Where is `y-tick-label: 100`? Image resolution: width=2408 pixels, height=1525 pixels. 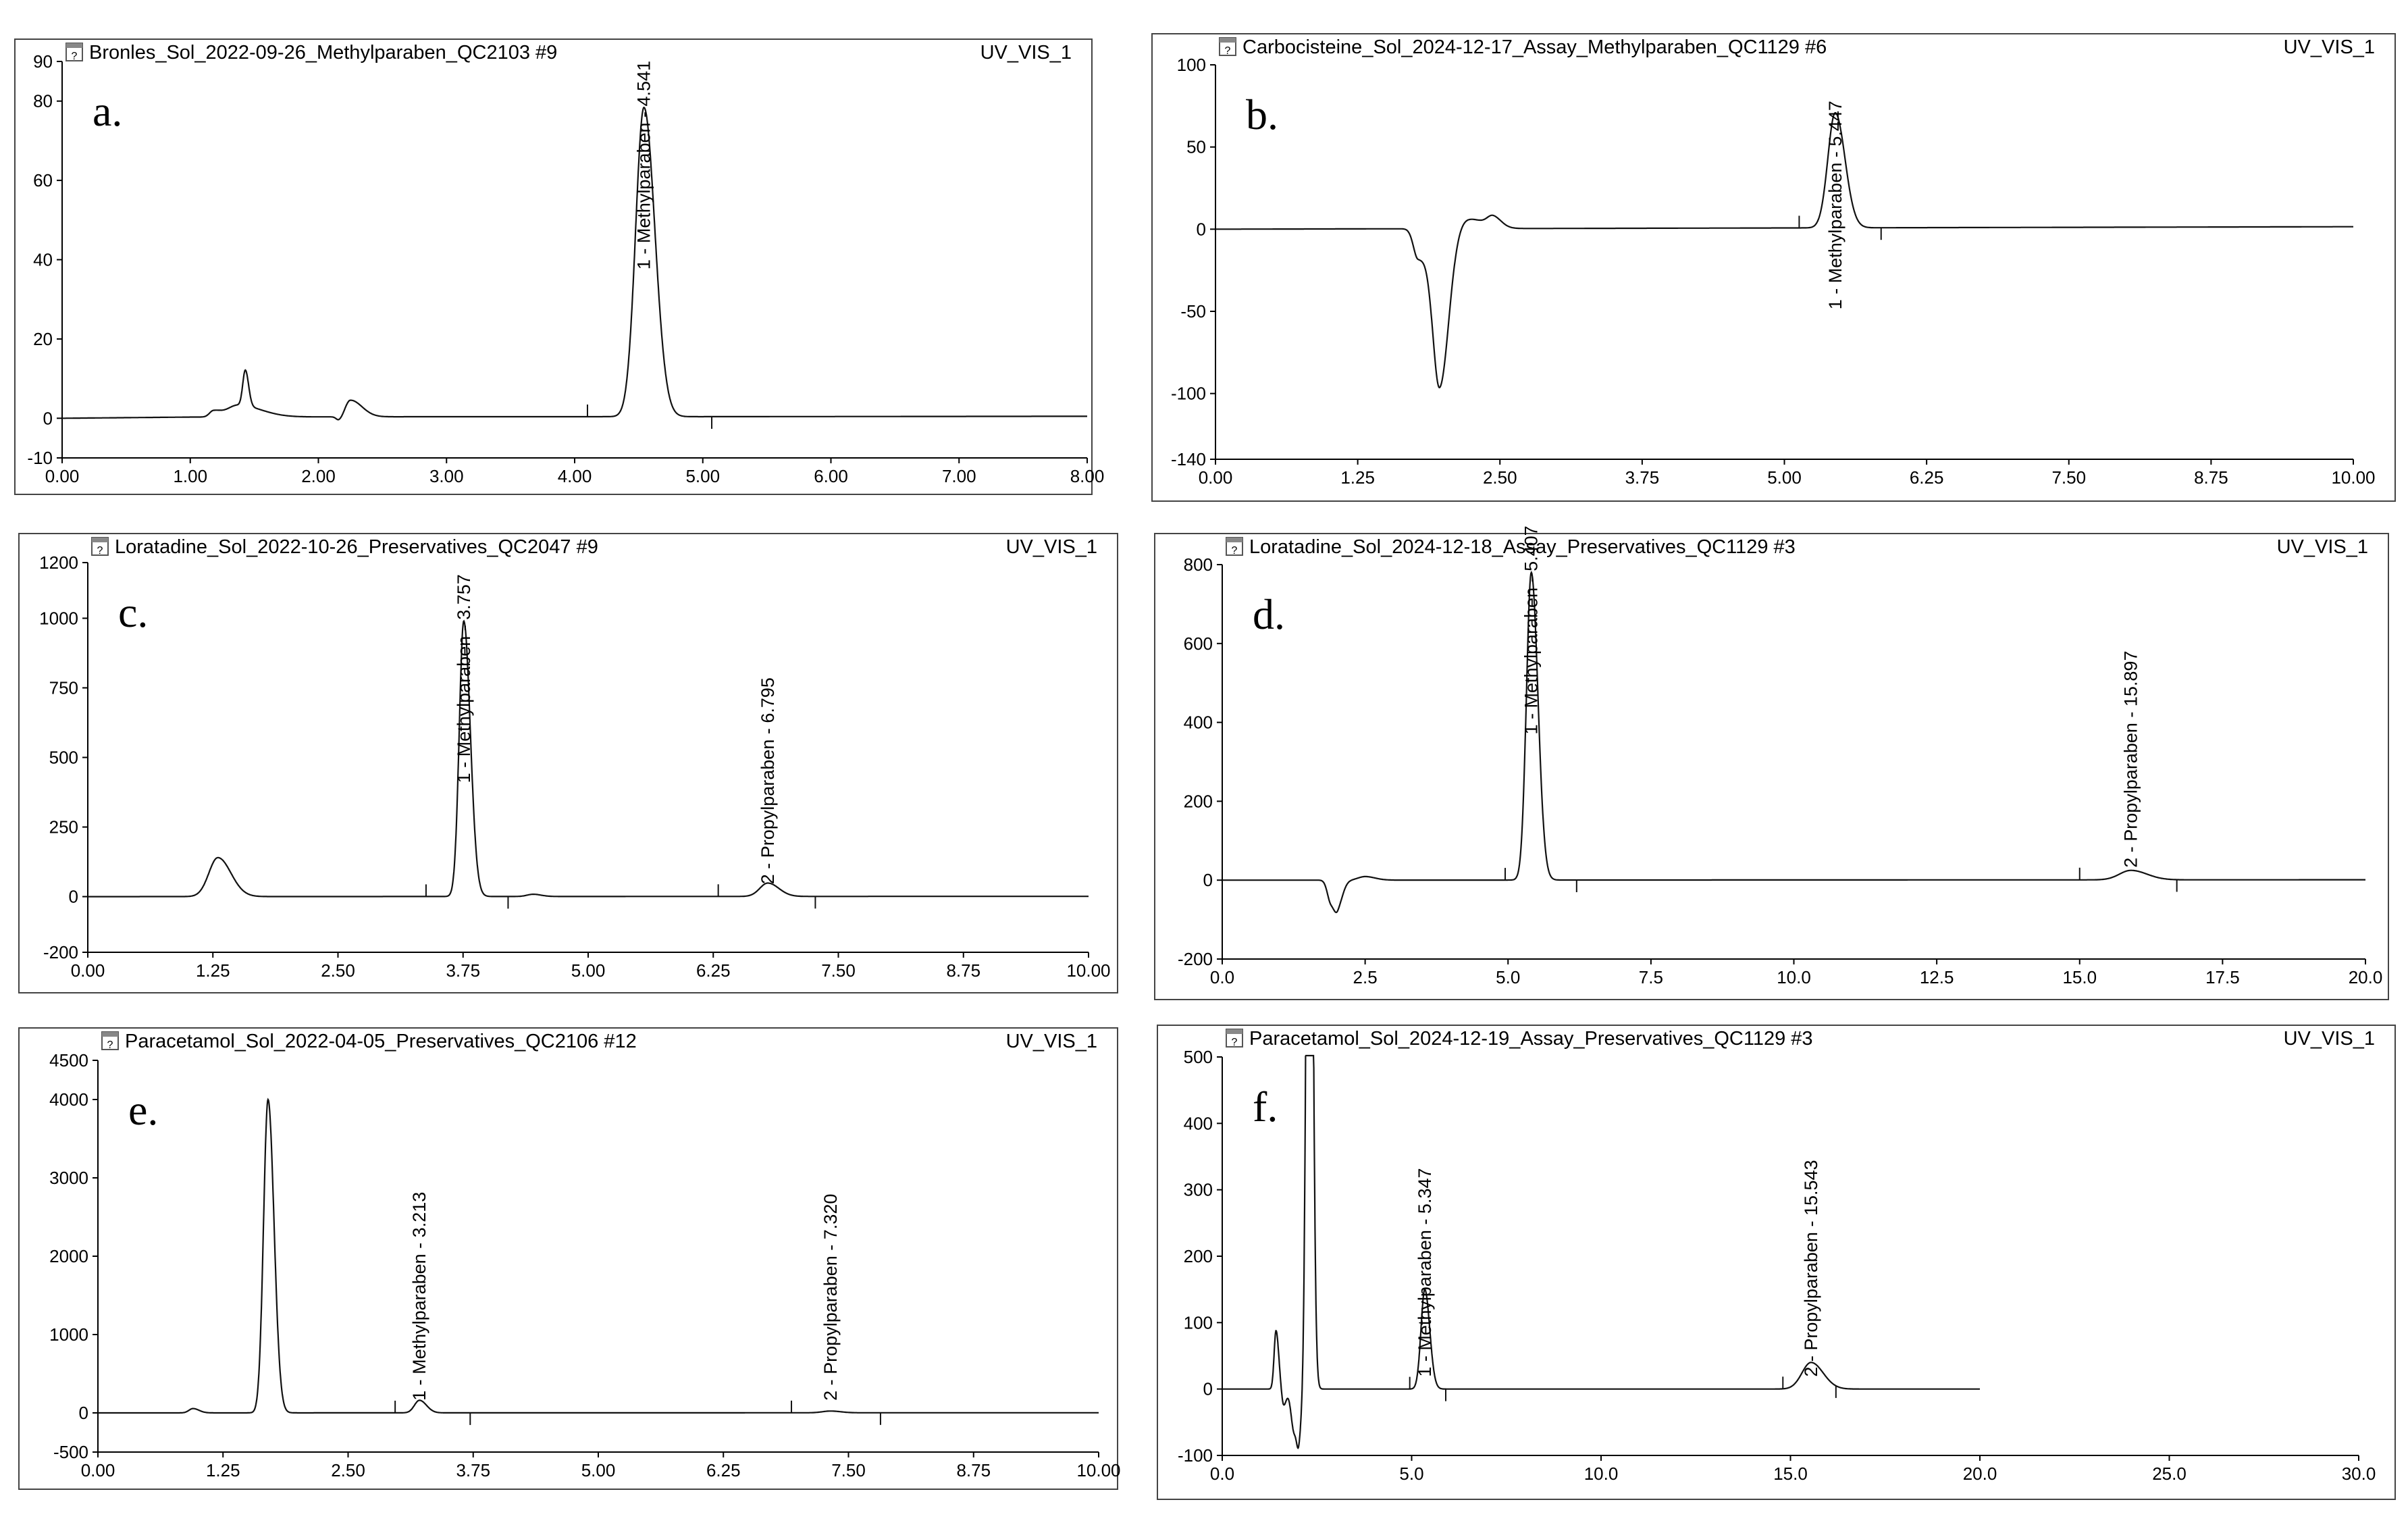 y-tick-label: 100 is located at coordinates (1191, 65).